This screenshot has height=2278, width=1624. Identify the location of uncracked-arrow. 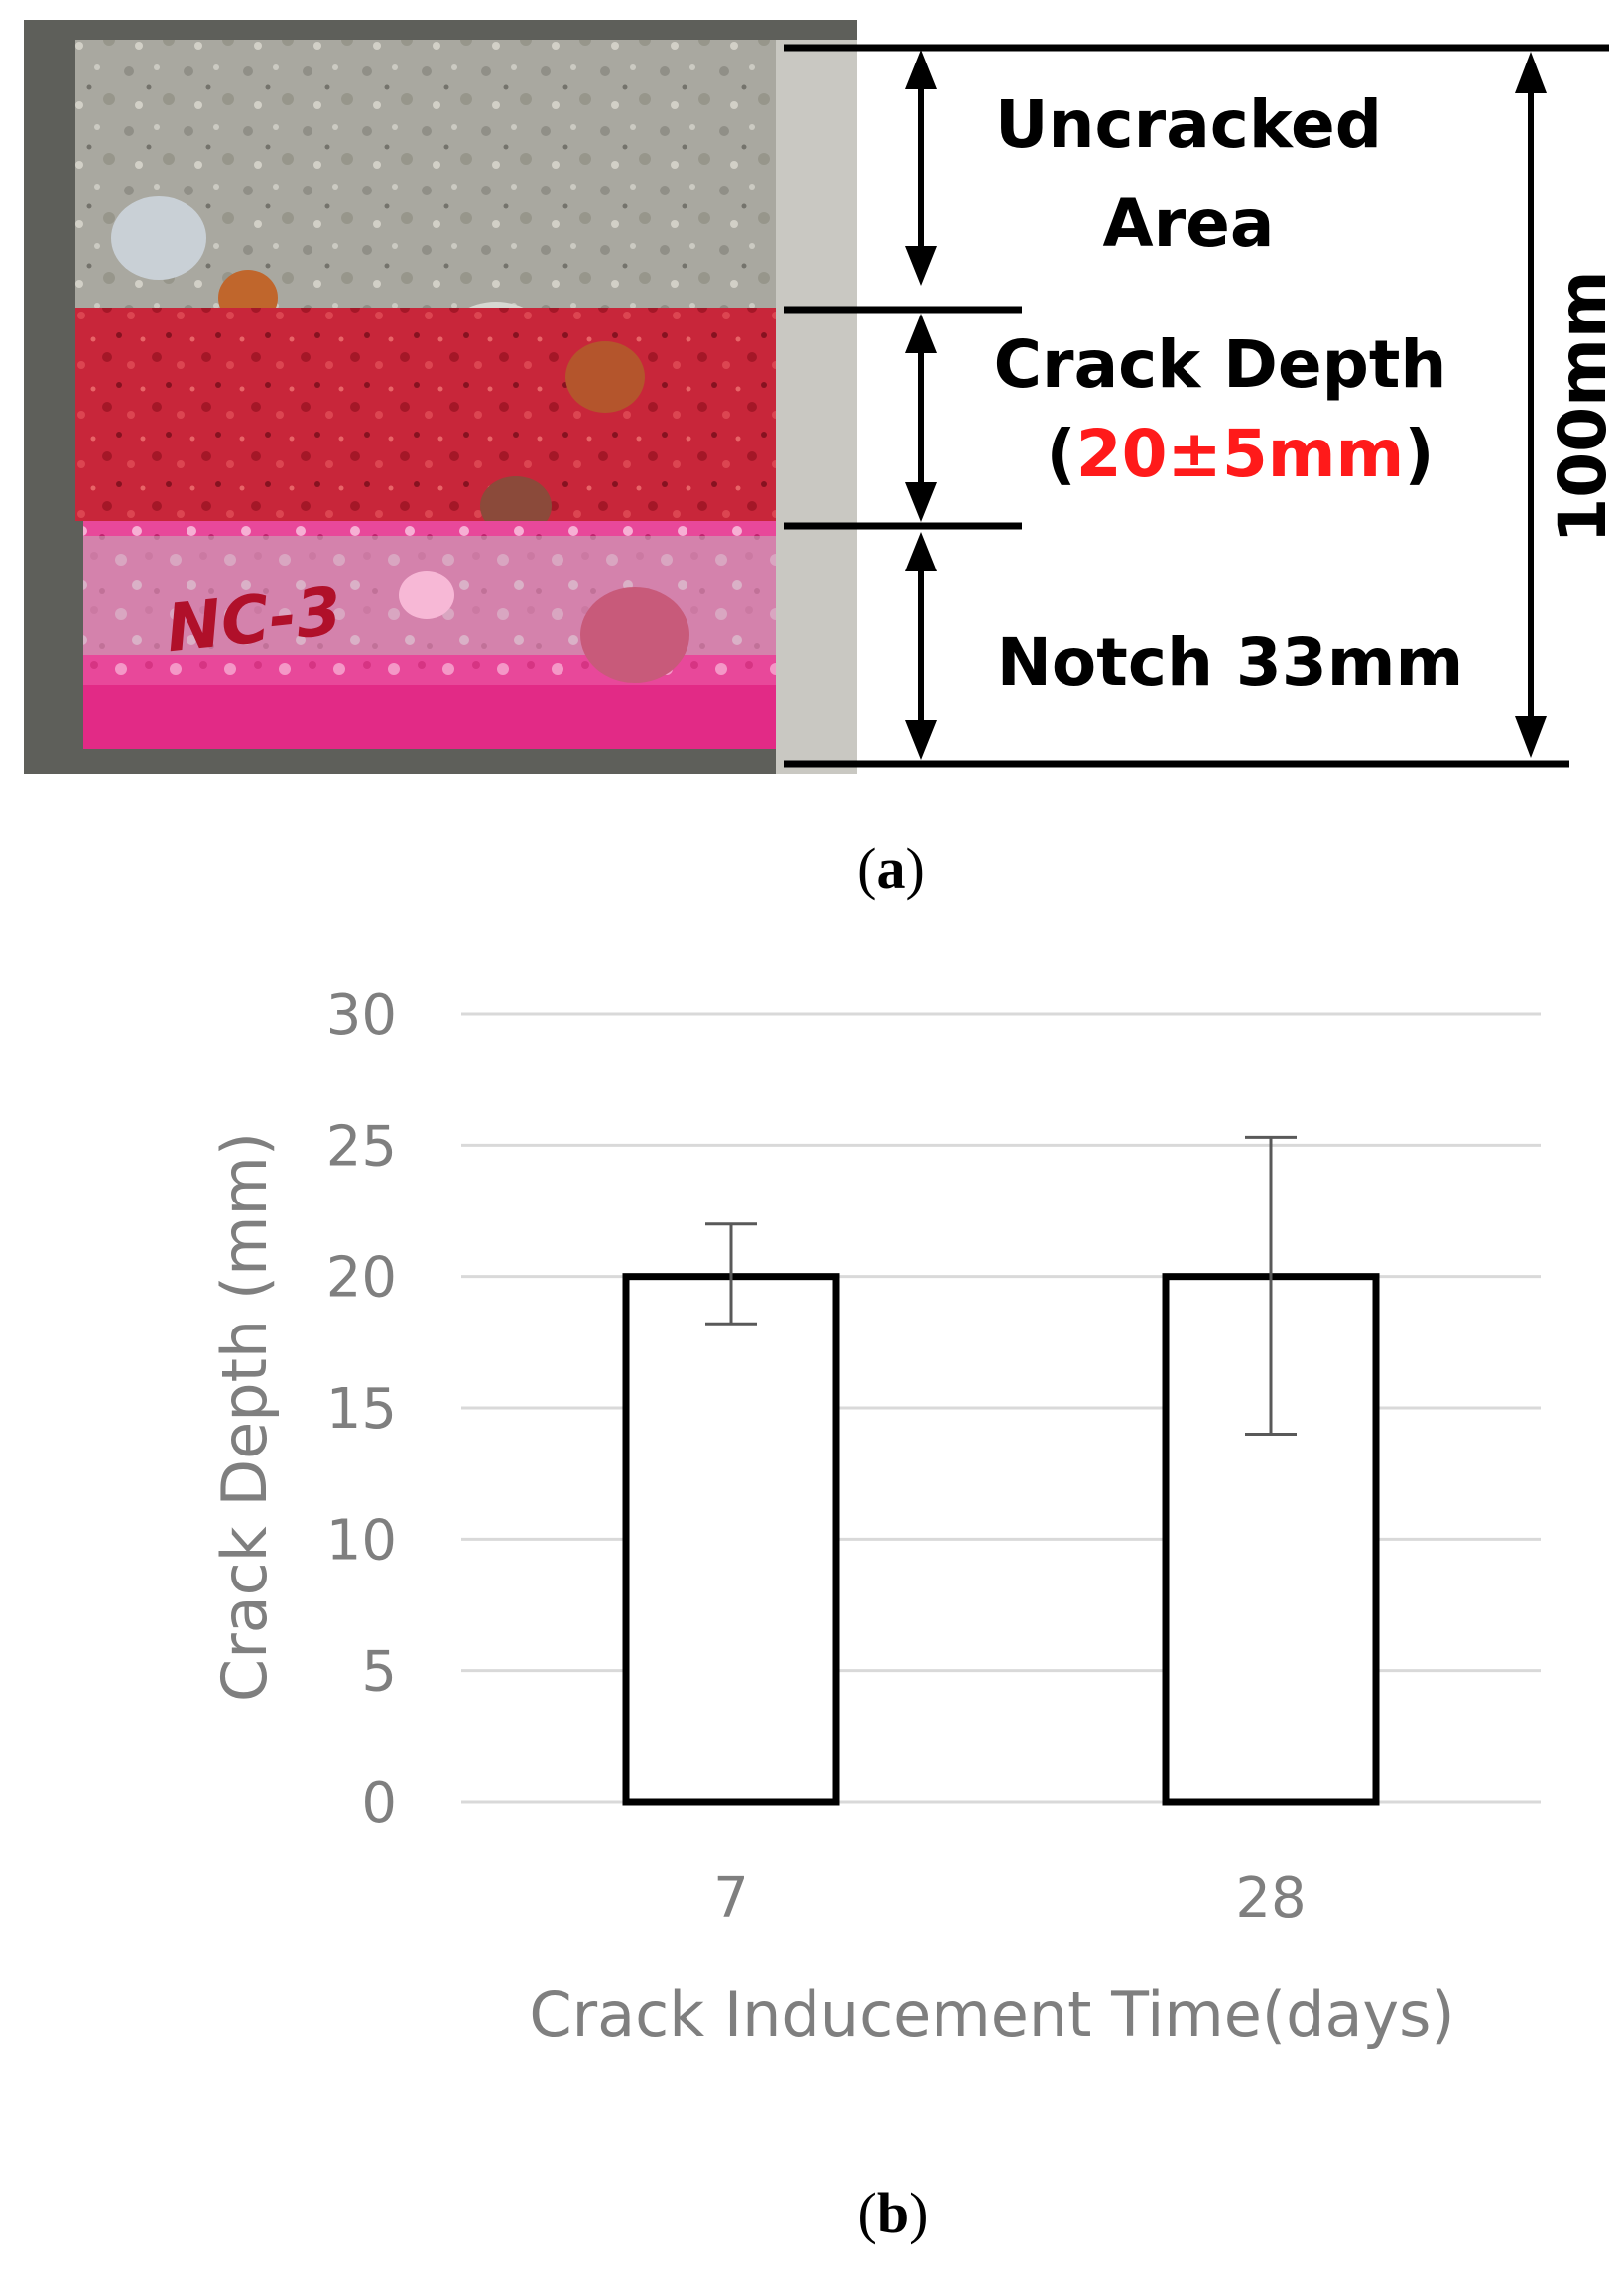
(921, 168).